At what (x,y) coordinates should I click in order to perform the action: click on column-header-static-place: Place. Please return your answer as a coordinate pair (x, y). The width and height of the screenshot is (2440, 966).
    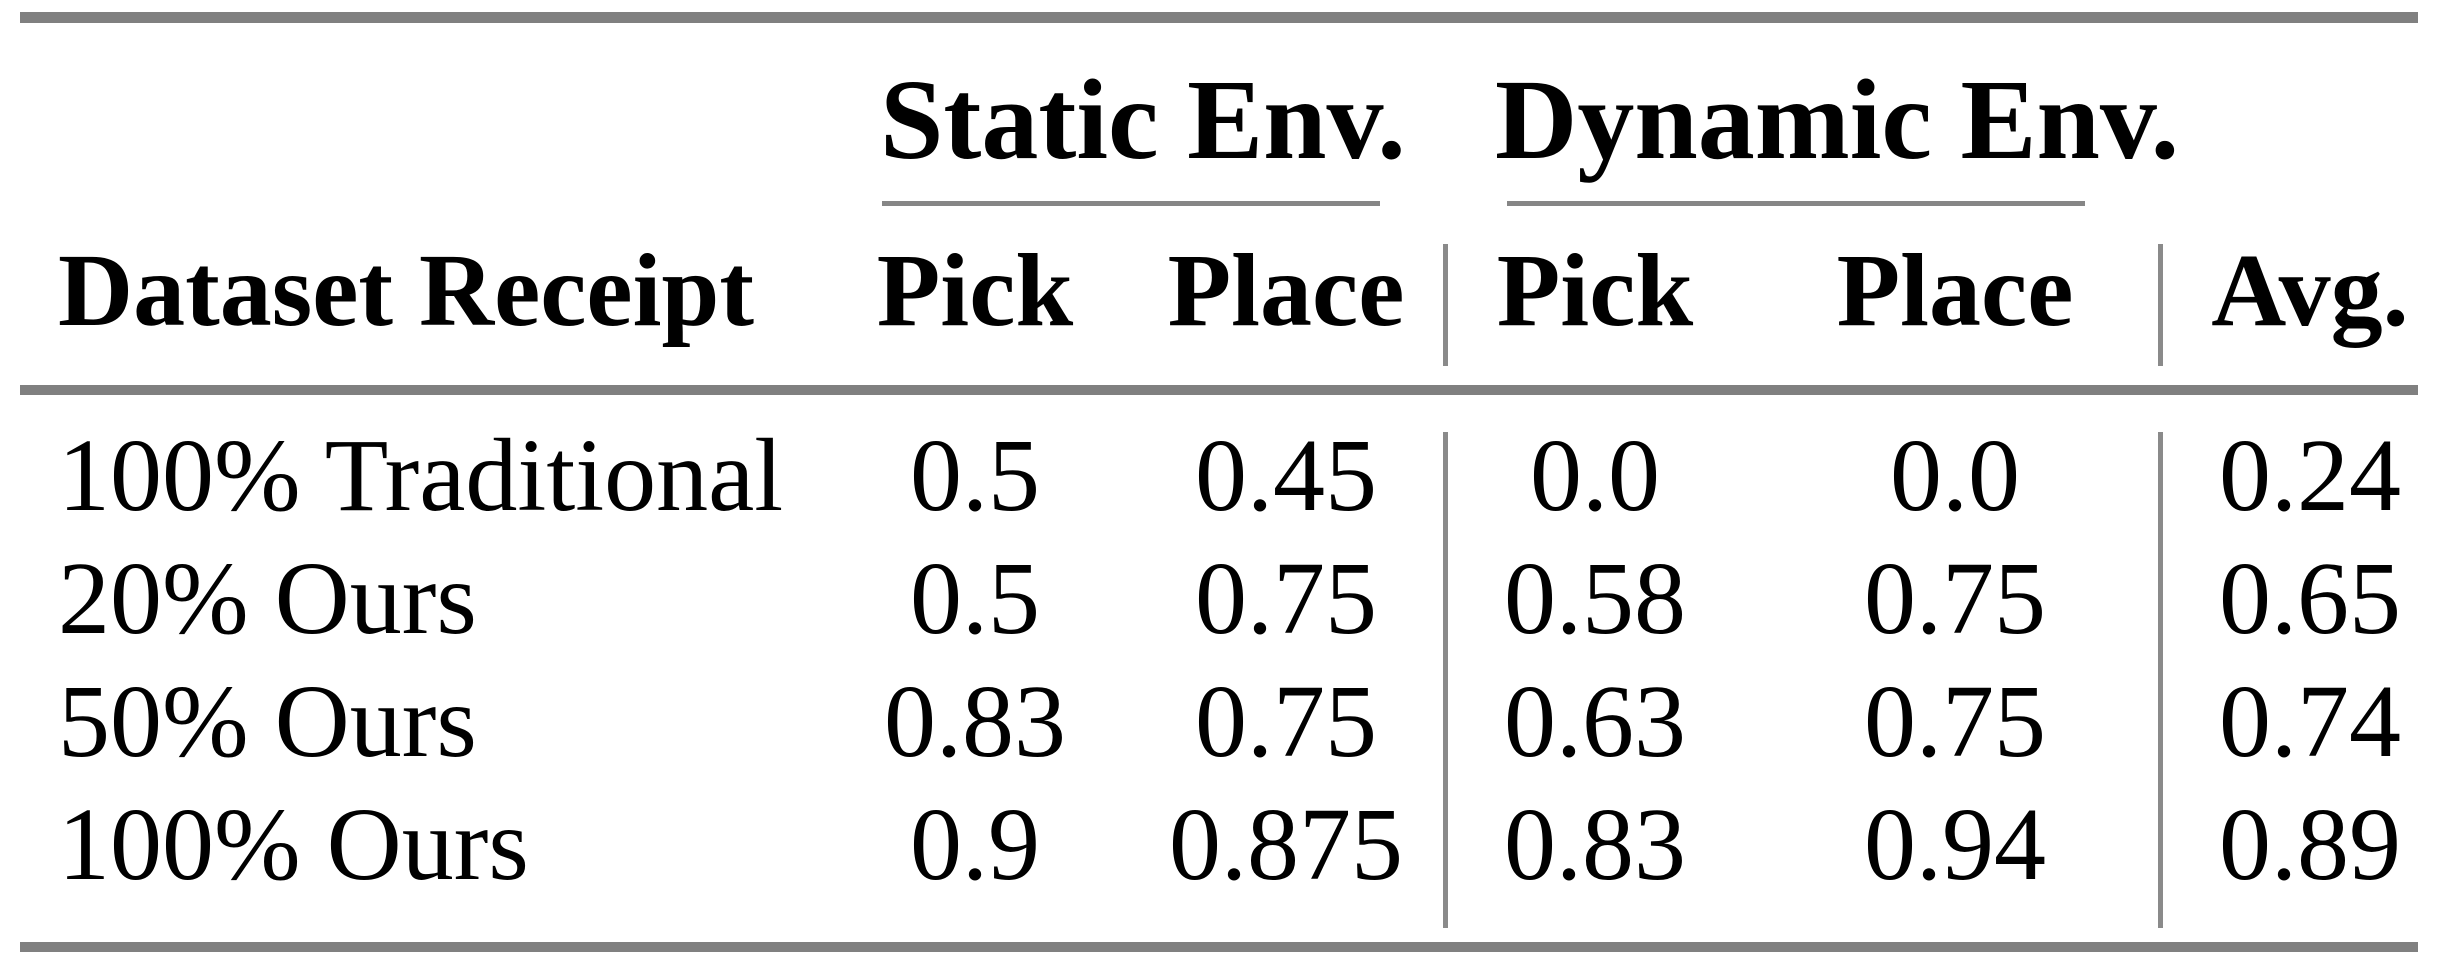
    Looking at the image, I should click on (1286, 290).